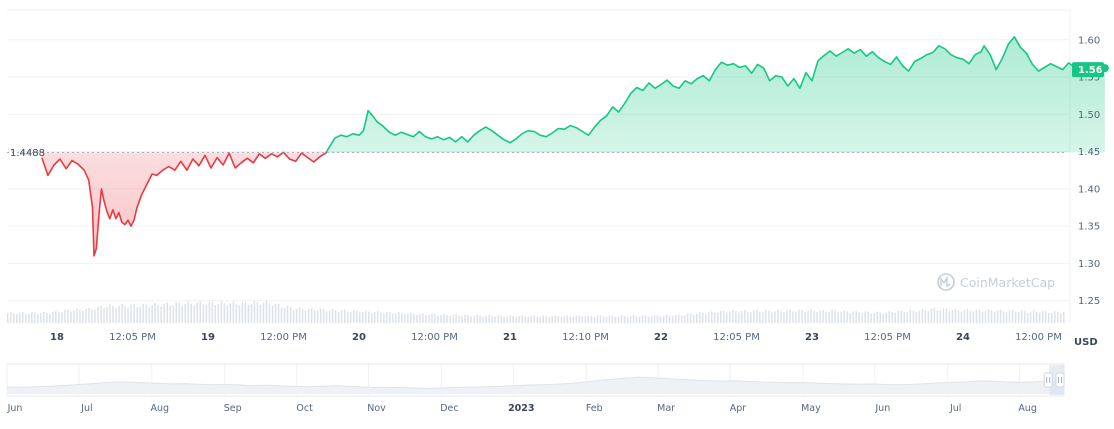 The image size is (1114, 429). I want to click on y-tick-label: 1.50, so click(1089, 115).